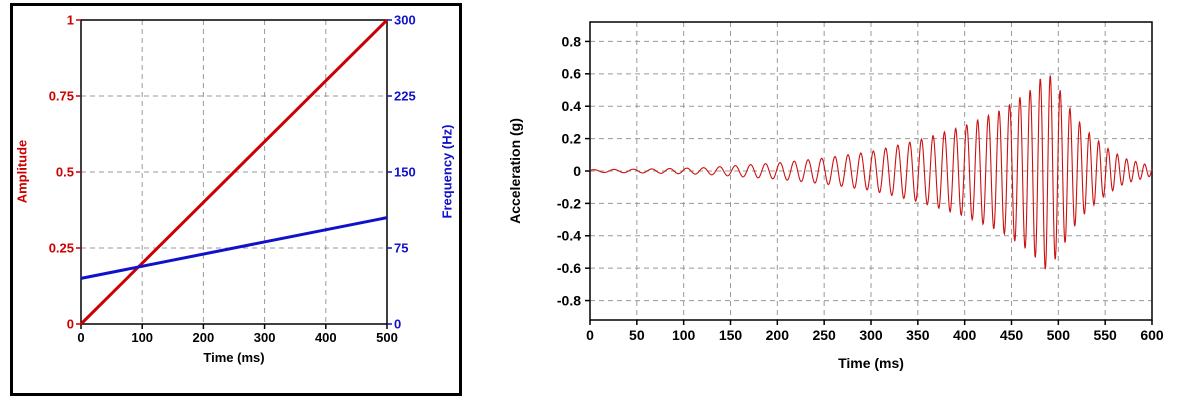  I want to click on right-y-tick-label: 150, so click(405, 172).